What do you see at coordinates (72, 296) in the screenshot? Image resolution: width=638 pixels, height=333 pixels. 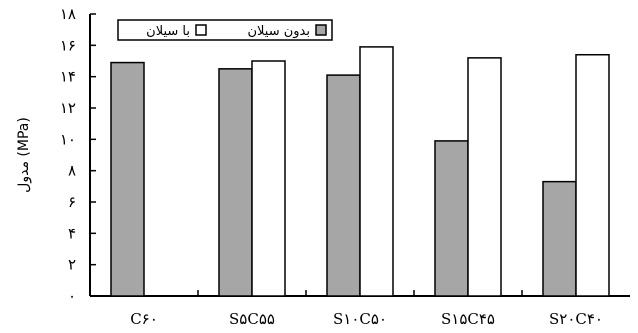 I see `y-tick-label: ۰` at bounding box center [72, 296].